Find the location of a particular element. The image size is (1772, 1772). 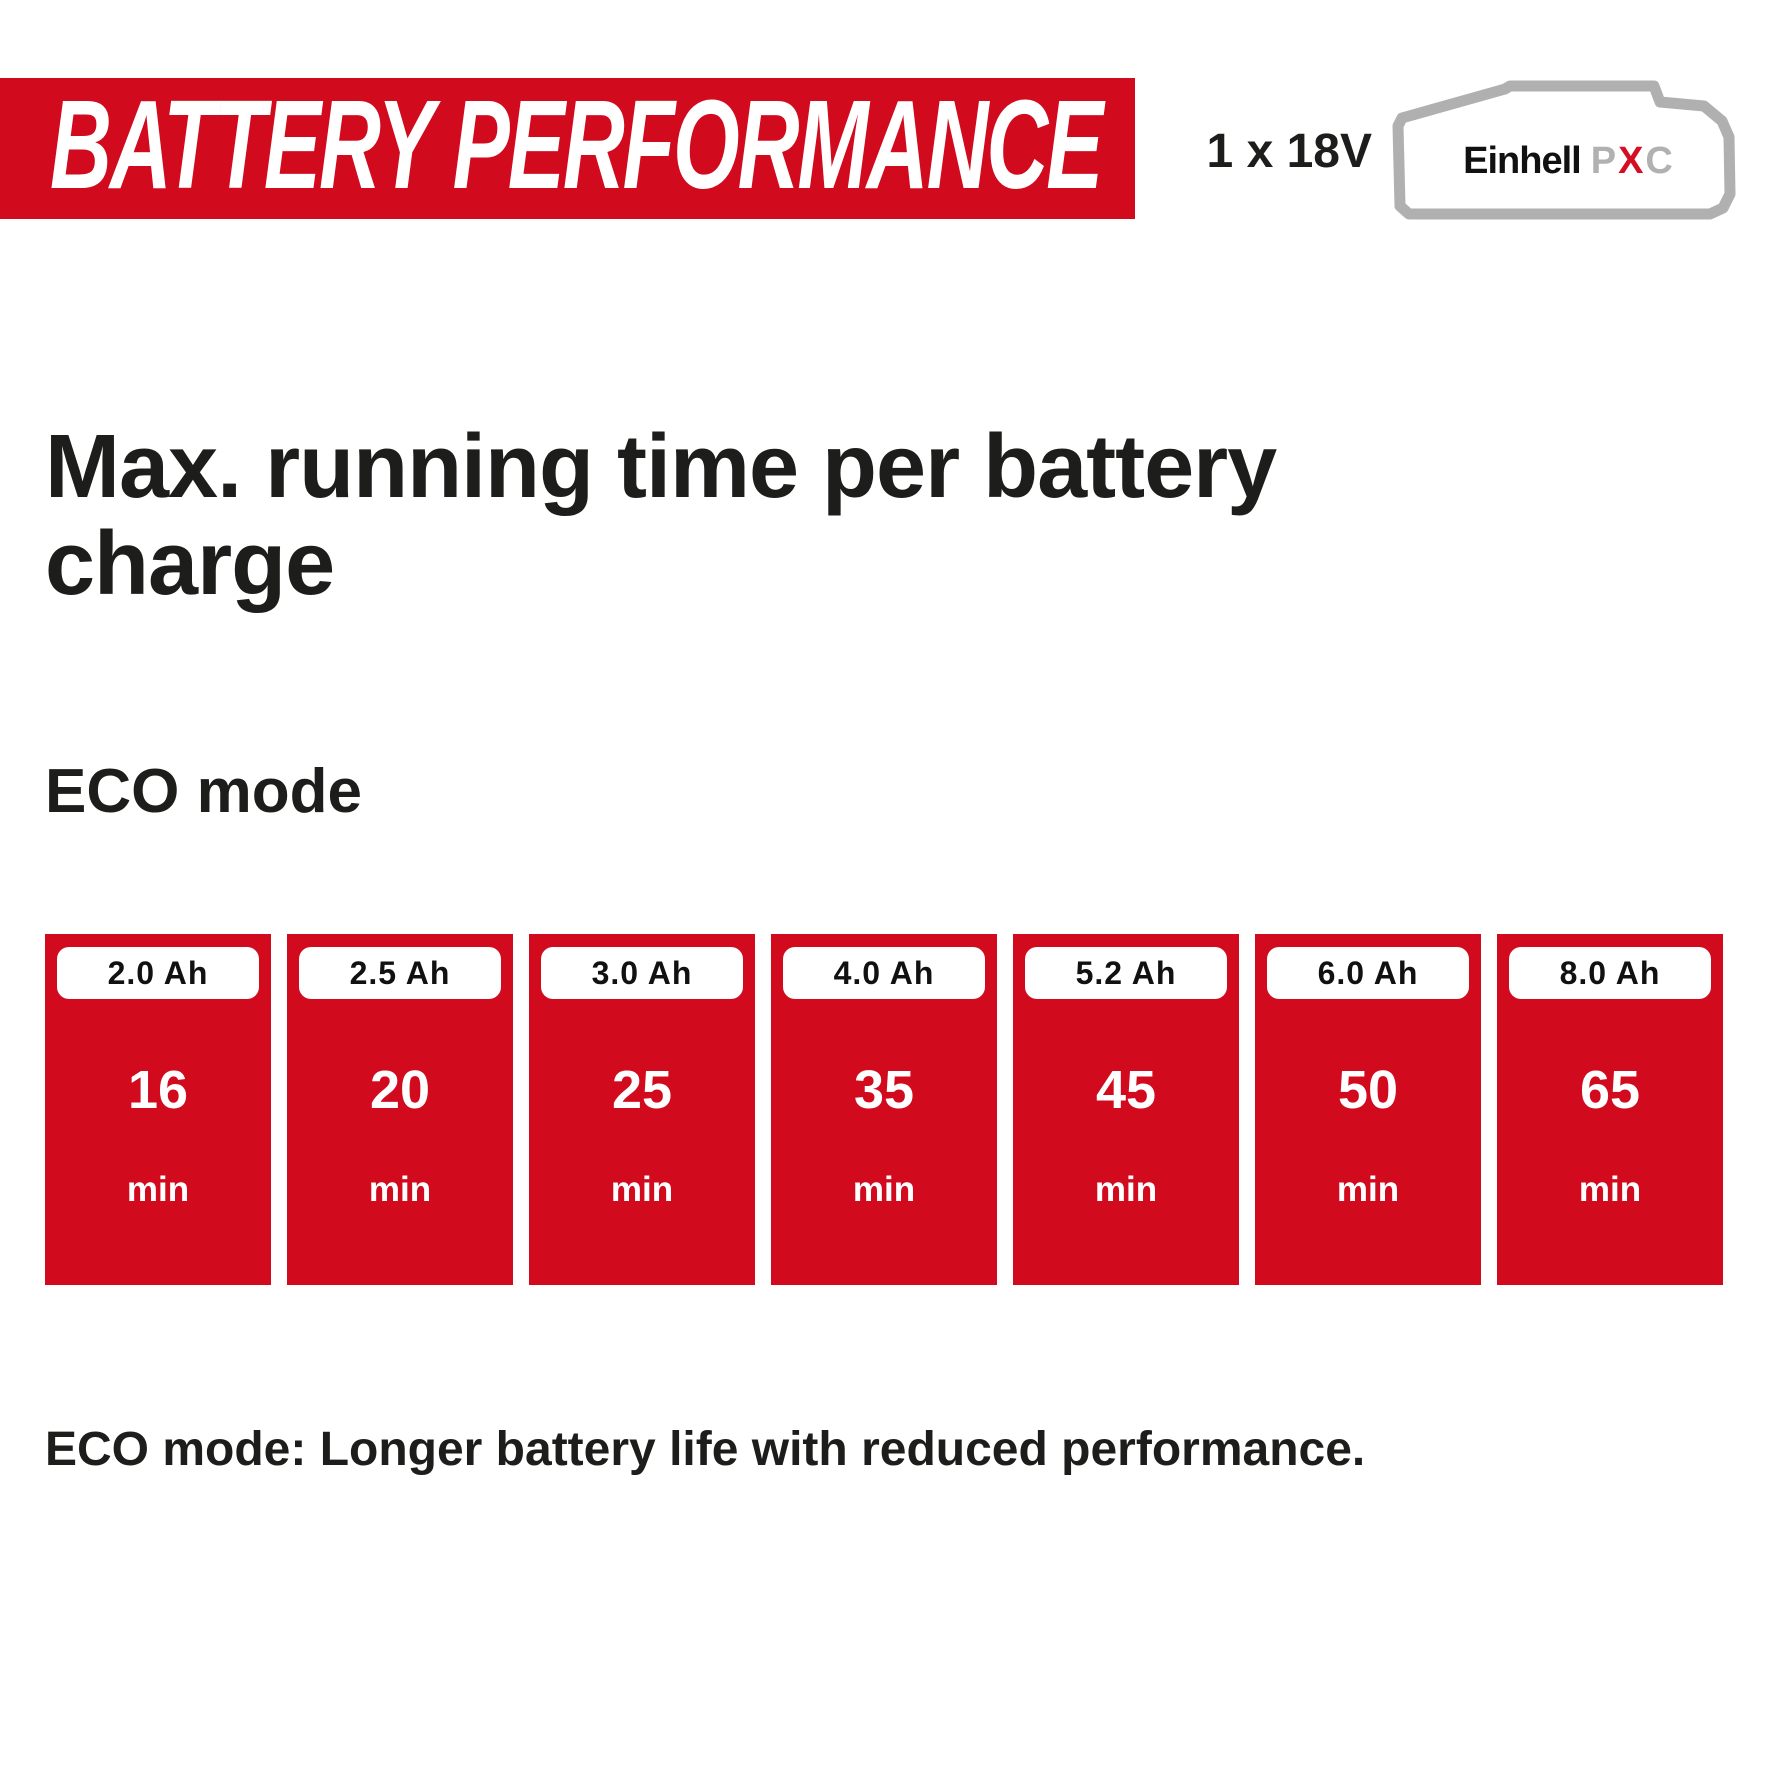

runtime-value: 20 is located at coordinates (400, 1090).